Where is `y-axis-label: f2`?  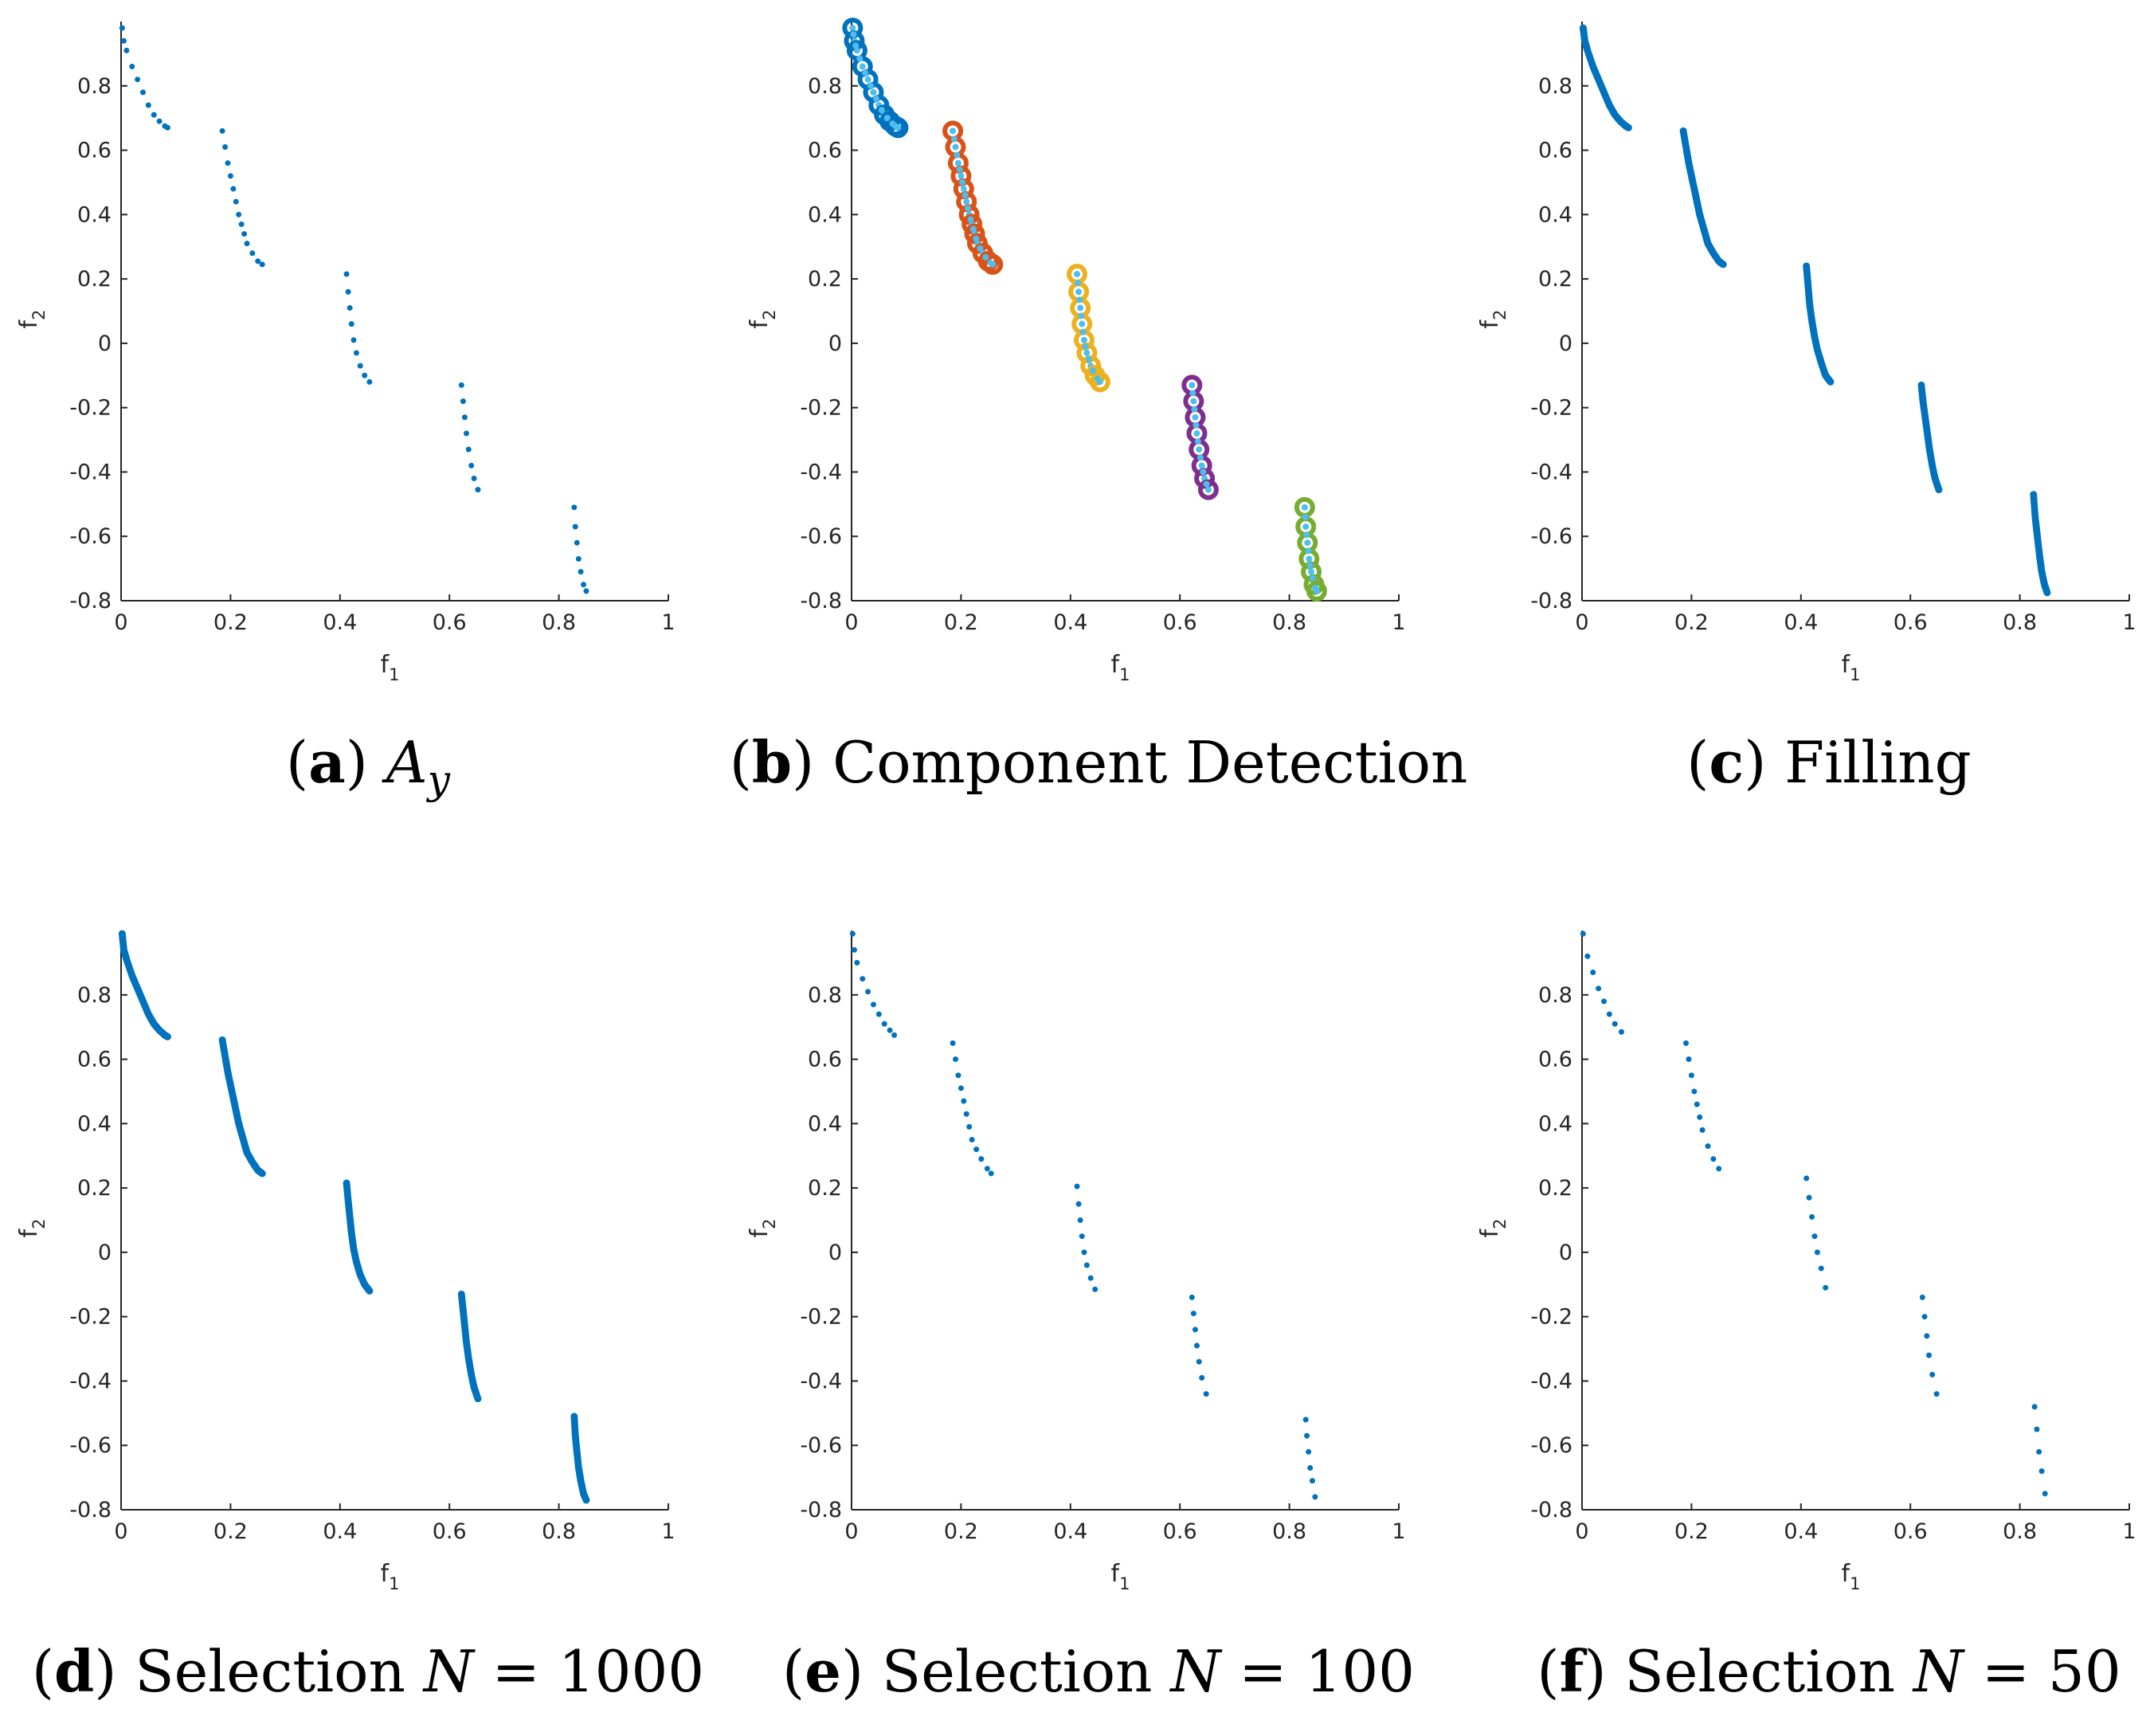
y-axis-label: f2 is located at coordinates (1493, 1228).